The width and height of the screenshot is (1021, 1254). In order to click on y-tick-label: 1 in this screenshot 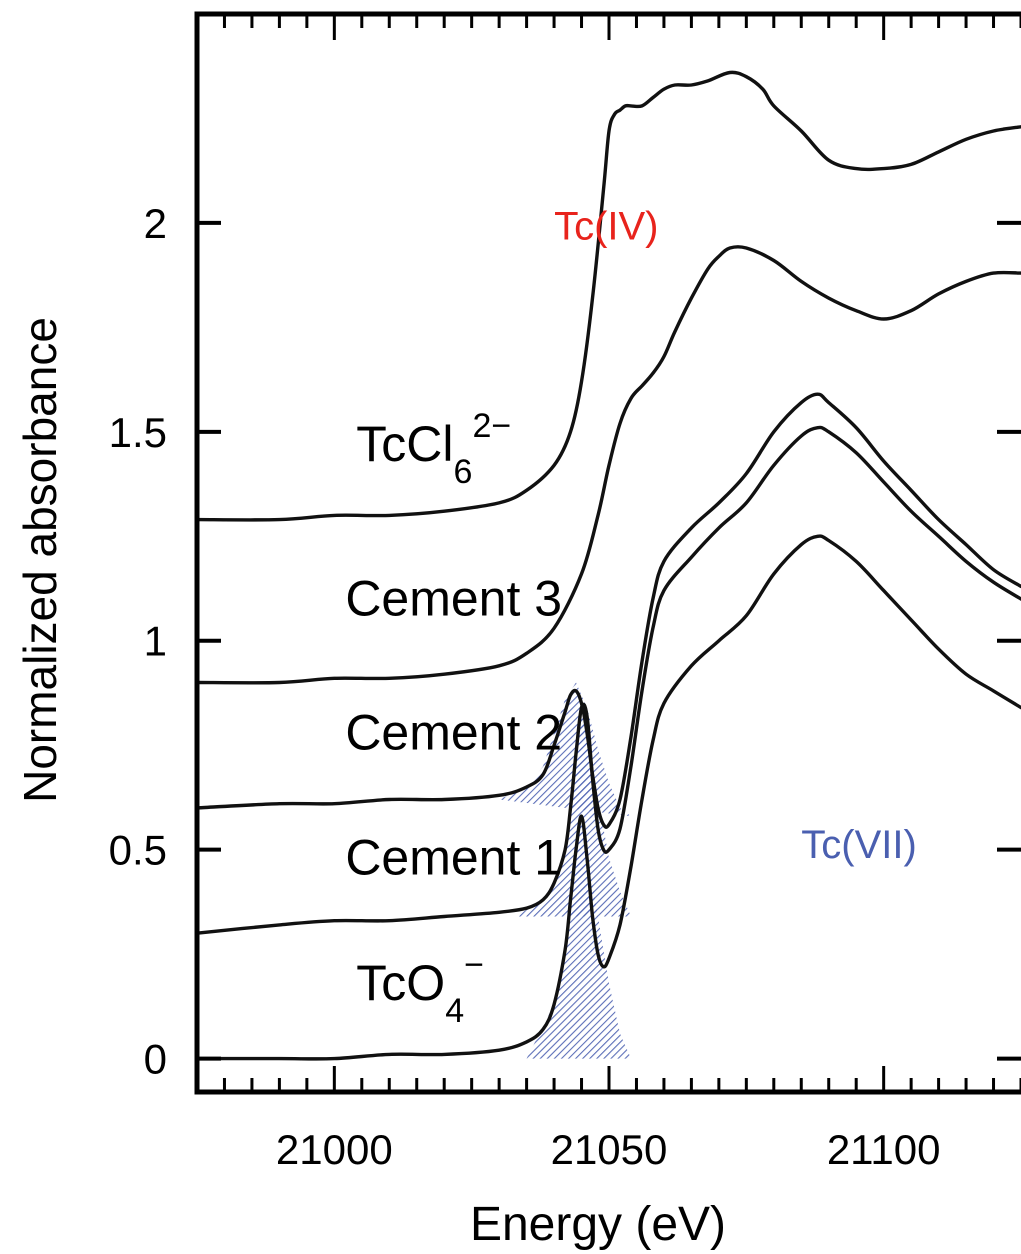, I will do `click(155, 641)`.